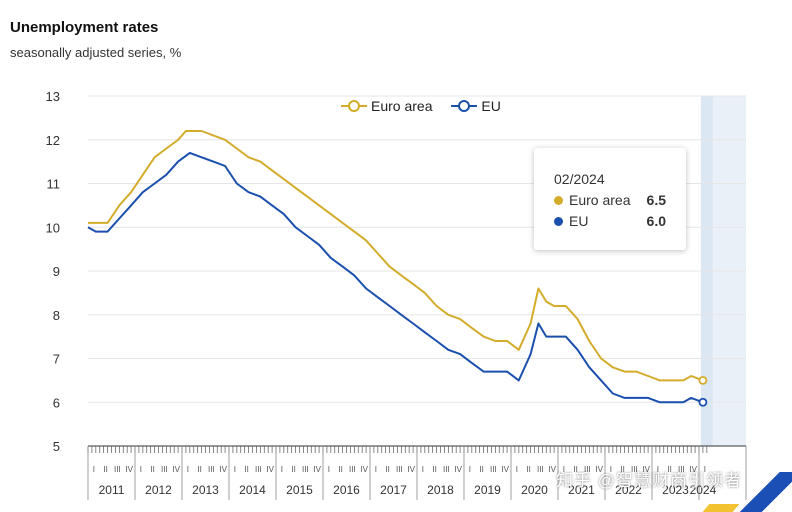 This screenshot has height=512, width=792. Describe the element at coordinates (440, 490) in the screenshot. I see `x-year-label: 2018` at that location.